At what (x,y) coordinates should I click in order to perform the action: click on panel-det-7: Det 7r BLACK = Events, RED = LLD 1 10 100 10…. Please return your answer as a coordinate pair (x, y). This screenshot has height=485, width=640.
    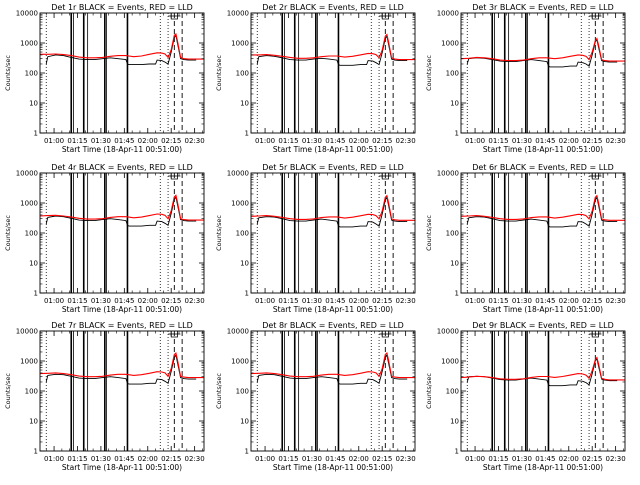
    Looking at the image, I should click on (104, 396).